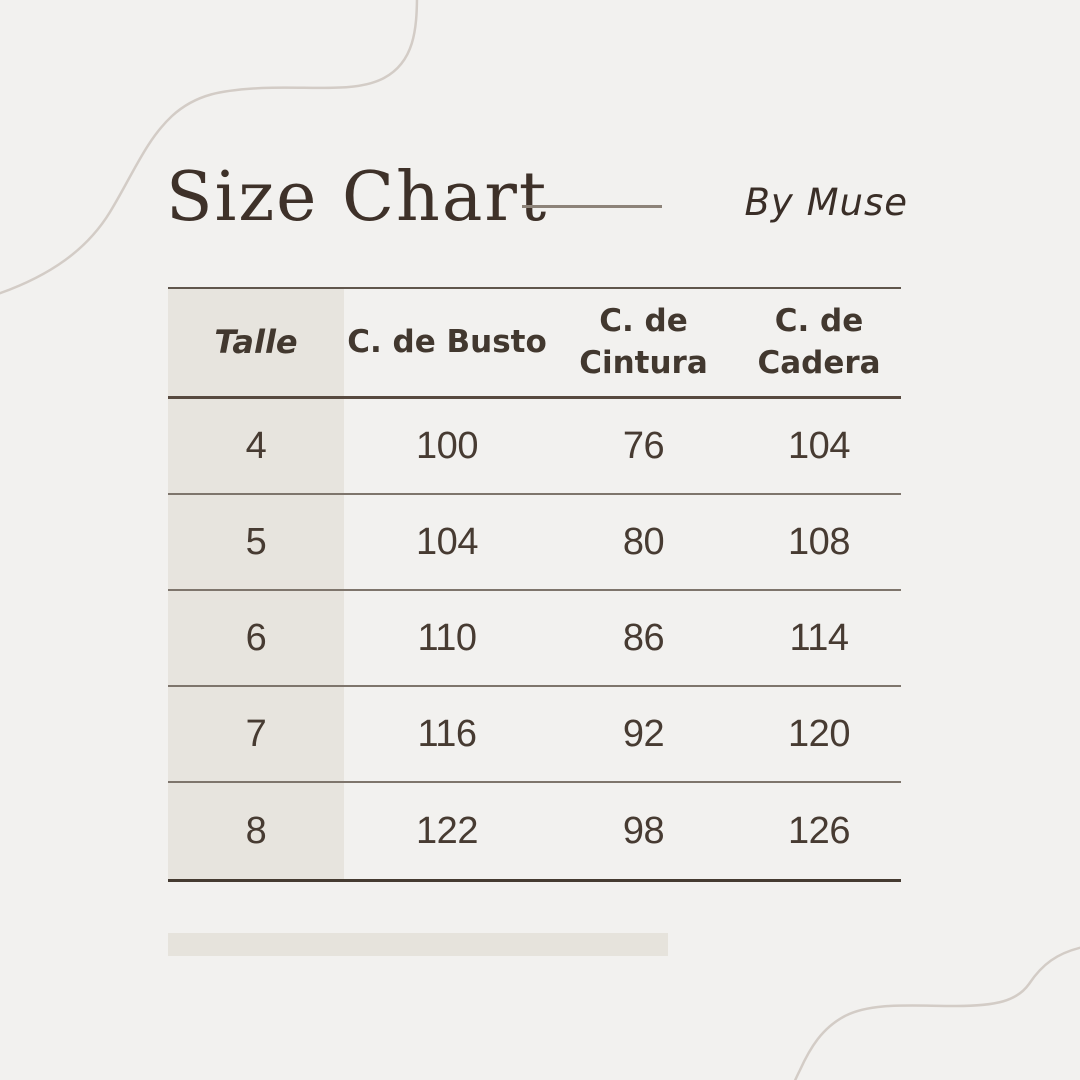  Describe the element at coordinates (819, 341) in the screenshot. I see `column-header-cadera: C. de Cadera` at that location.